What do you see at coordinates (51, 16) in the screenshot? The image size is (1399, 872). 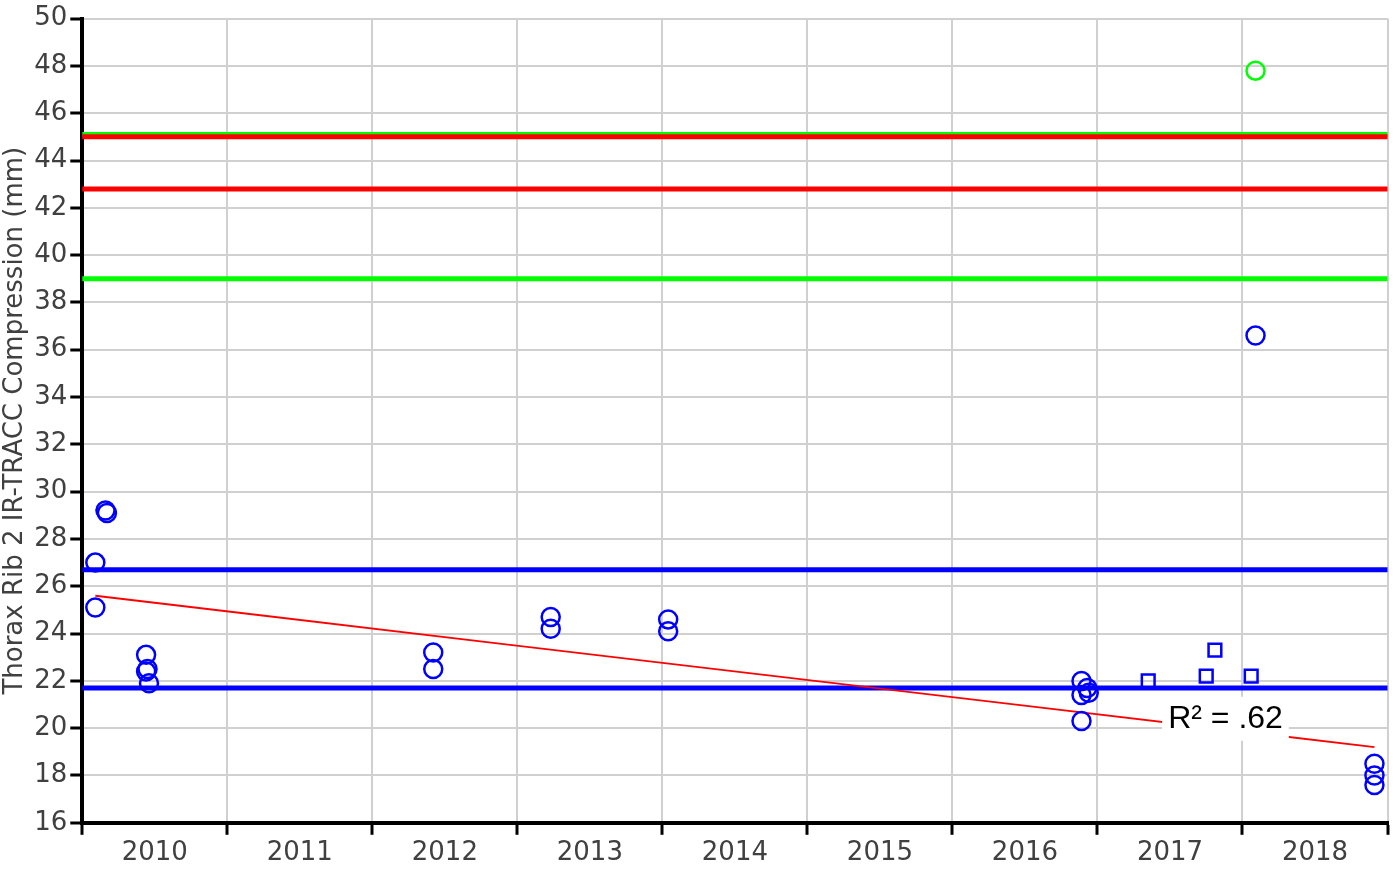 I see `y-tick-label: 50` at bounding box center [51, 16].